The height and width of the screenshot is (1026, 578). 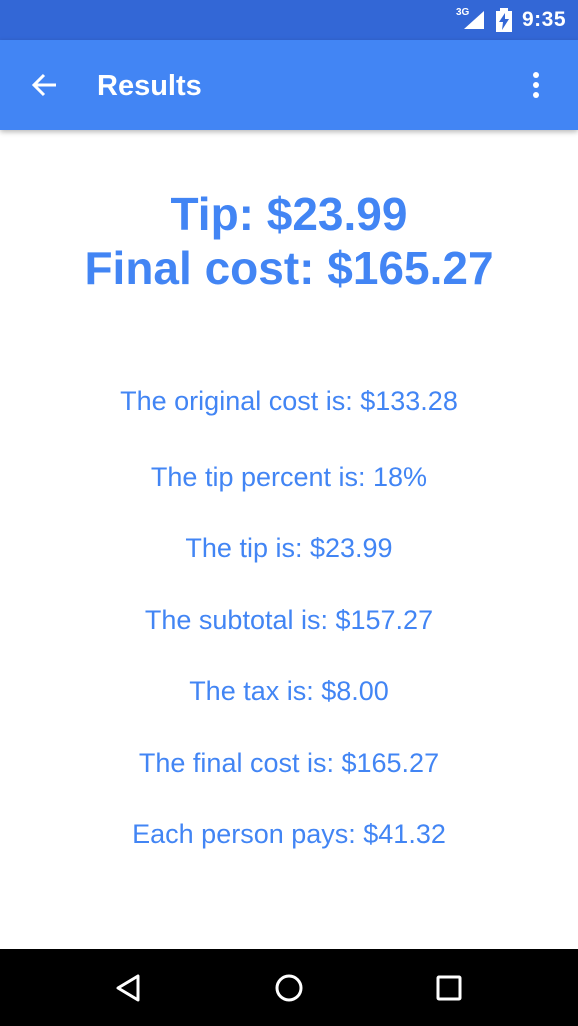 I want to click on overflow-menu-button, so click(x=536, y=85).